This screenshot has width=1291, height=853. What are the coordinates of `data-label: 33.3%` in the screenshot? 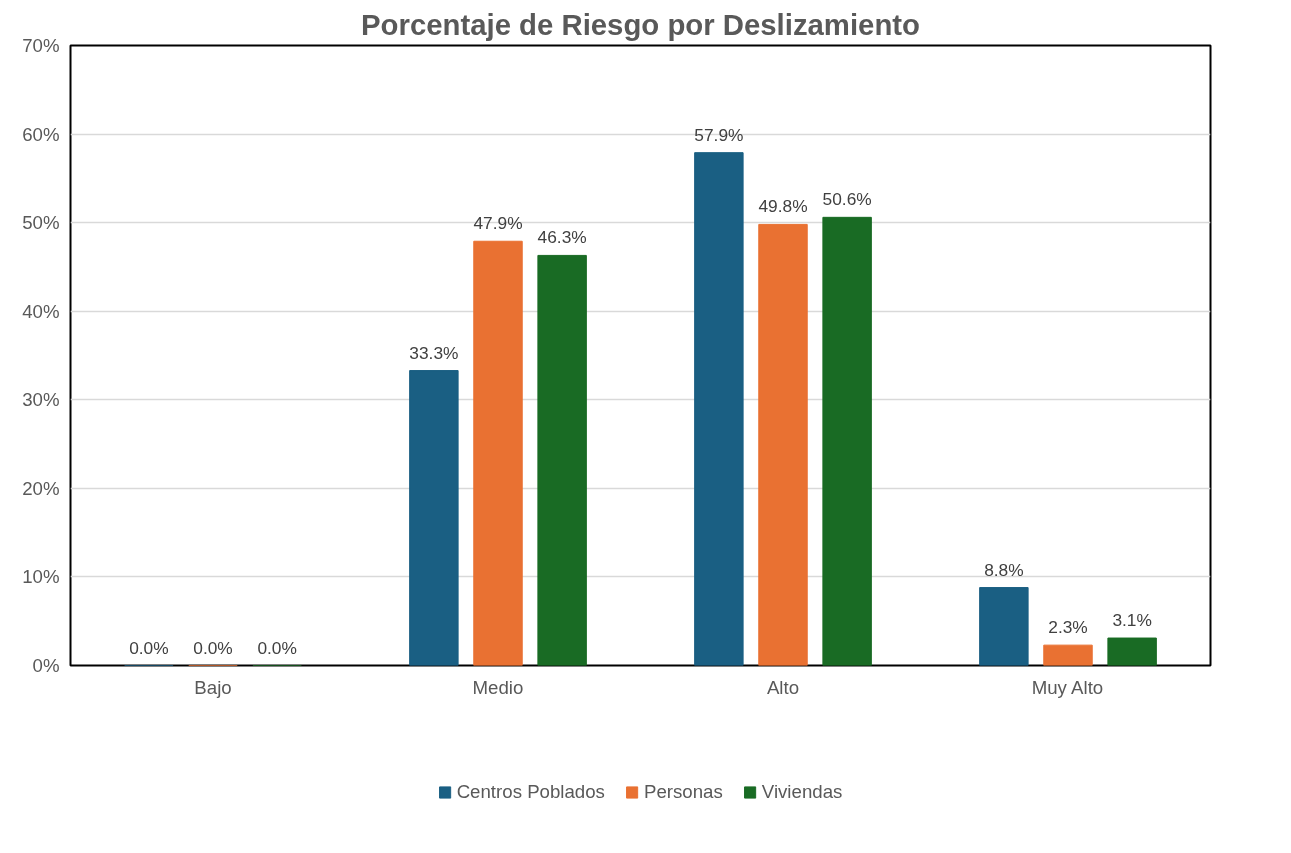 It's located at (434, 352).